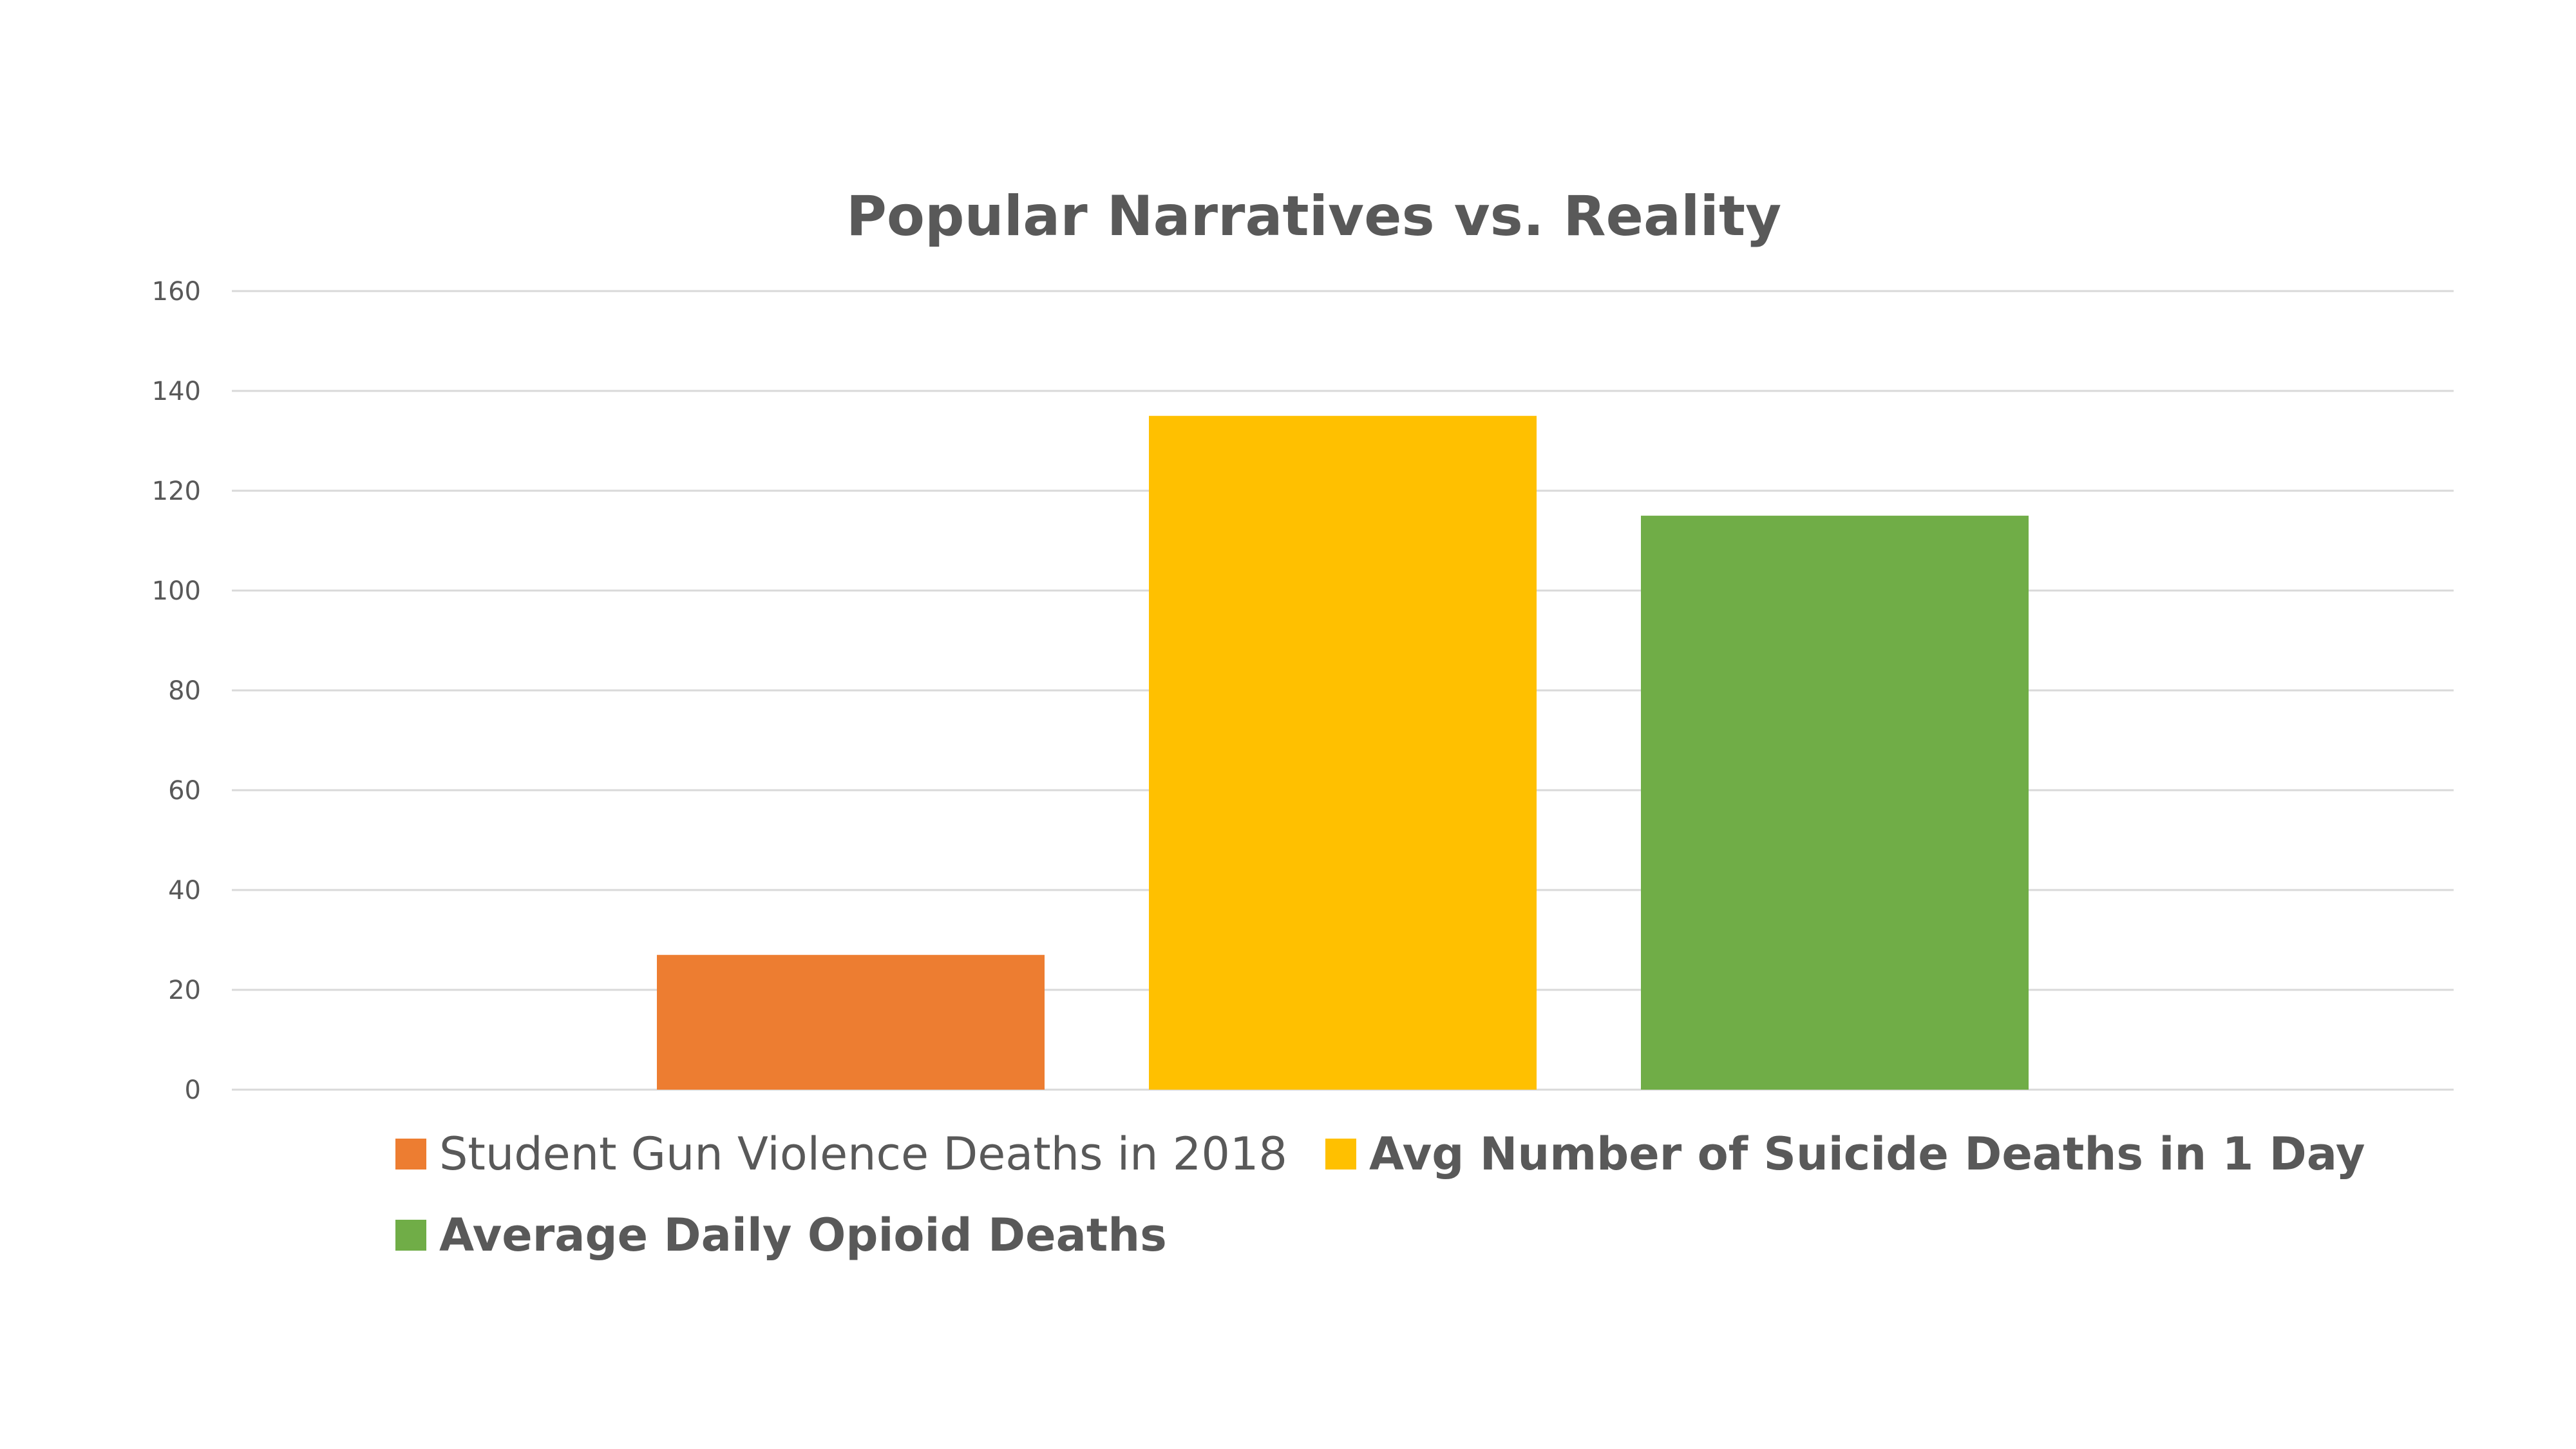  Describe the element at coordinates (863, 1154) in the screenshot. I see `legend-label: Student Gun Violence Deaths in 2018` at that location.